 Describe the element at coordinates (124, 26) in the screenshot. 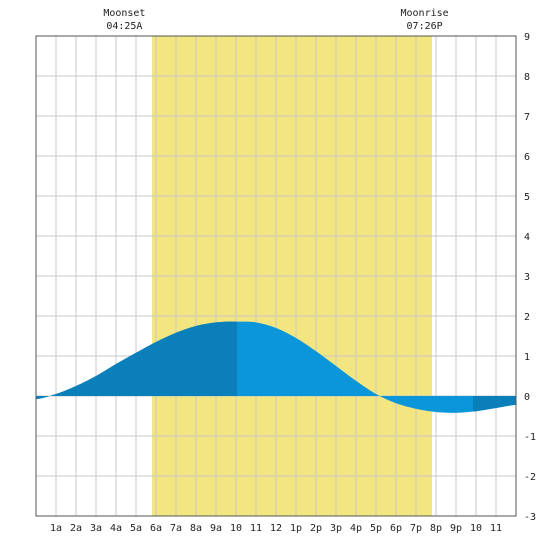

I see `moonset-time: 04:25A` at that location.